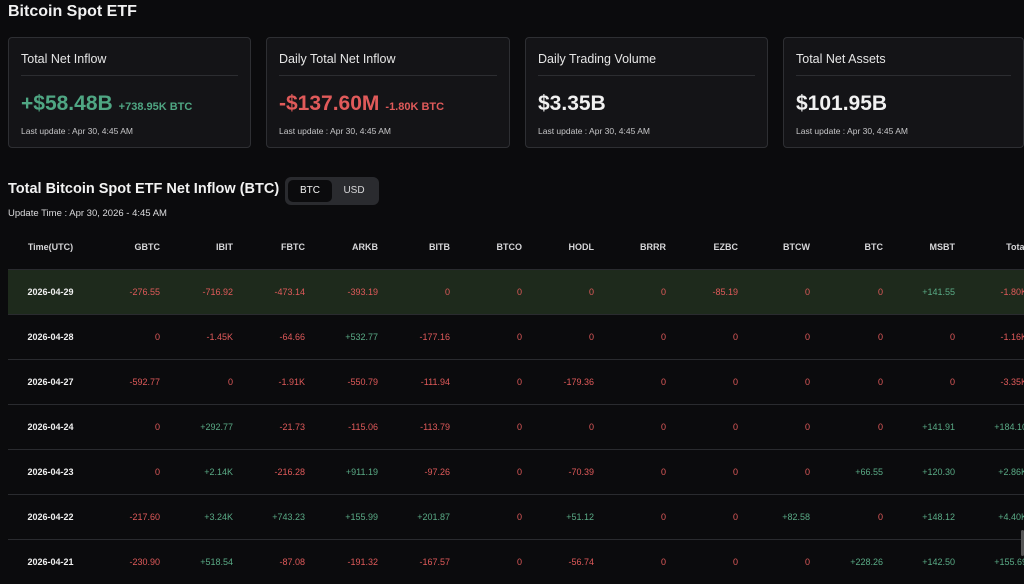 This screenshot has height=584, width=1024. I want to click on flow-cell: -56.74, so click(563, 561).